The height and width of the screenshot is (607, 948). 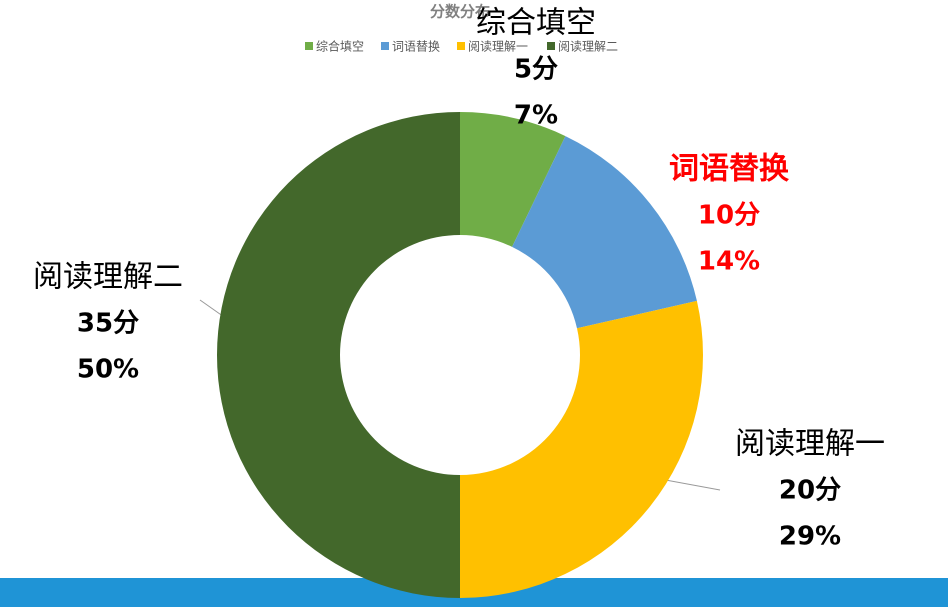 I want to click on slice-label: 综合填空, so click(x=536, y=23).